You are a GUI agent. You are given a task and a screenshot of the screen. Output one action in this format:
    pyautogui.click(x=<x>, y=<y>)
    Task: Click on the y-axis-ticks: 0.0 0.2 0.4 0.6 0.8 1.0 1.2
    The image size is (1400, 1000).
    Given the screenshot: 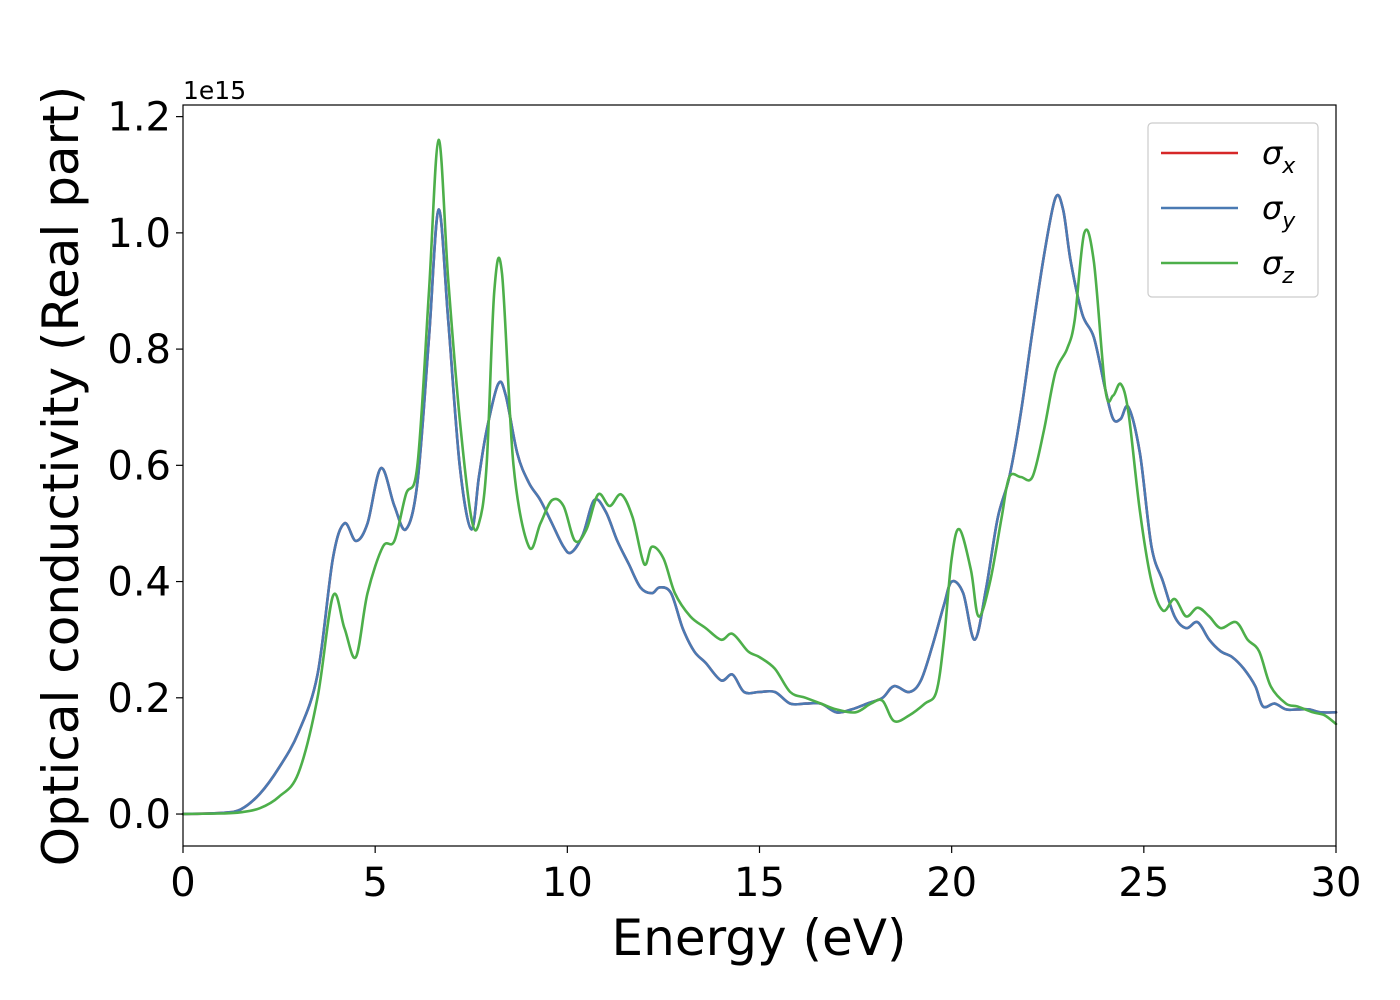 What is the action you would take?
    pyautogui.click(x=145, y=466)
    